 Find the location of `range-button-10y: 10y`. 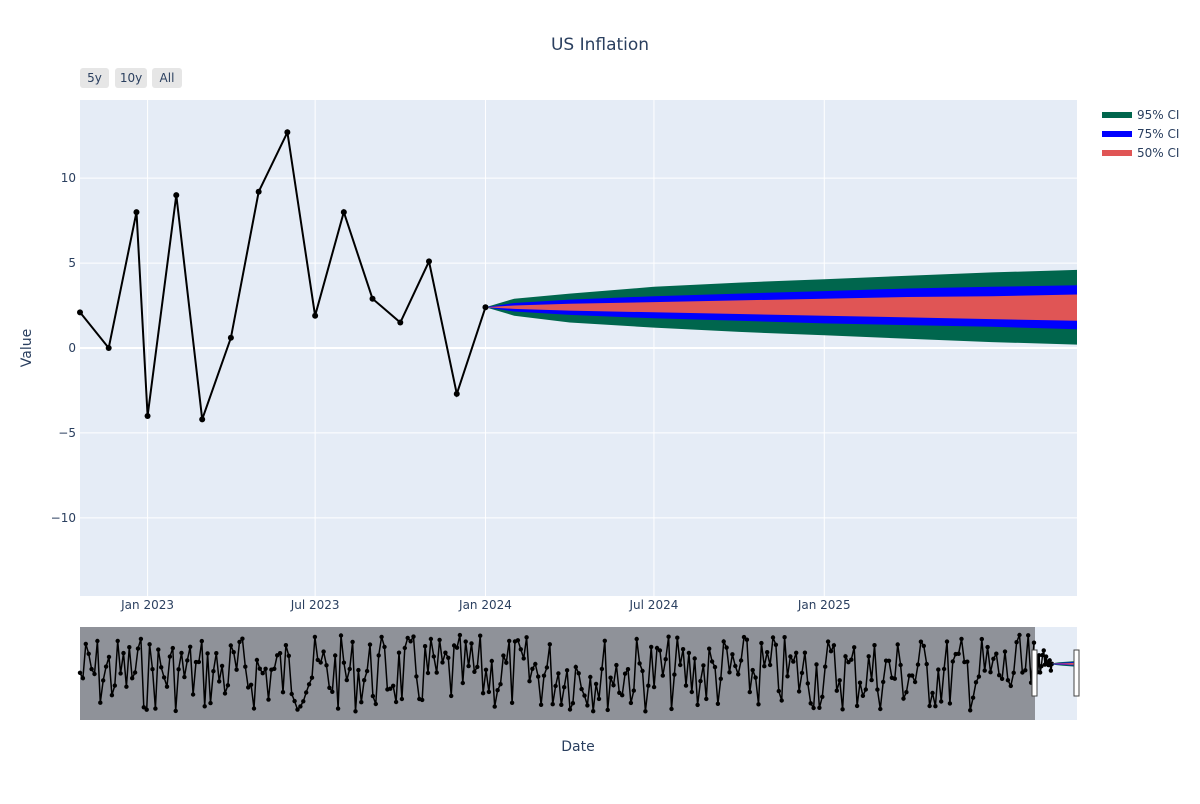

range-button-10y: 10y is located at coordinates (131, 78).